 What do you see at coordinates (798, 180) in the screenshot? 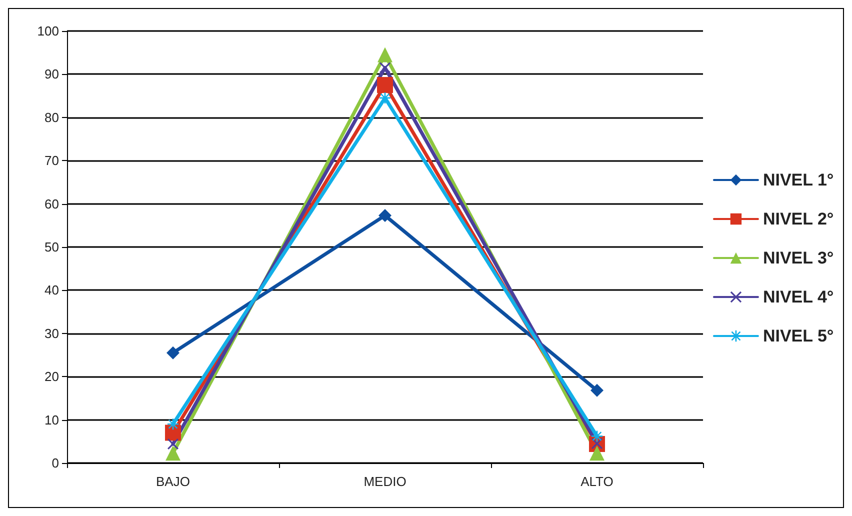
I see `legend-label: NIVEL 1°` at bounding box center [798, 180].